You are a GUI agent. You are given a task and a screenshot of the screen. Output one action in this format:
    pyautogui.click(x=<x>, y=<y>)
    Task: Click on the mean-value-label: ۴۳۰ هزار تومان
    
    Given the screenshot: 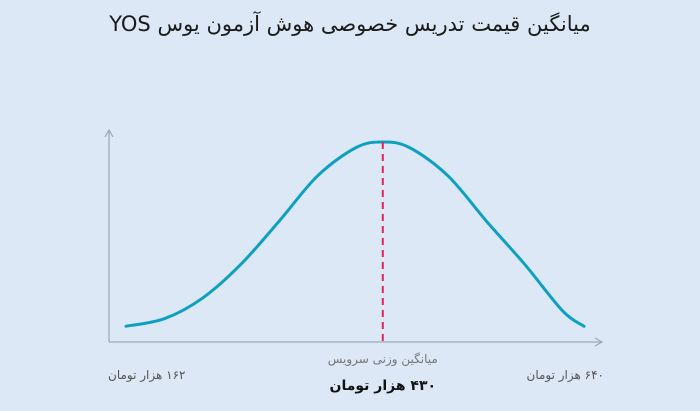 What is the action you would take?
    pyautogui.click(x=383, y=386)
    